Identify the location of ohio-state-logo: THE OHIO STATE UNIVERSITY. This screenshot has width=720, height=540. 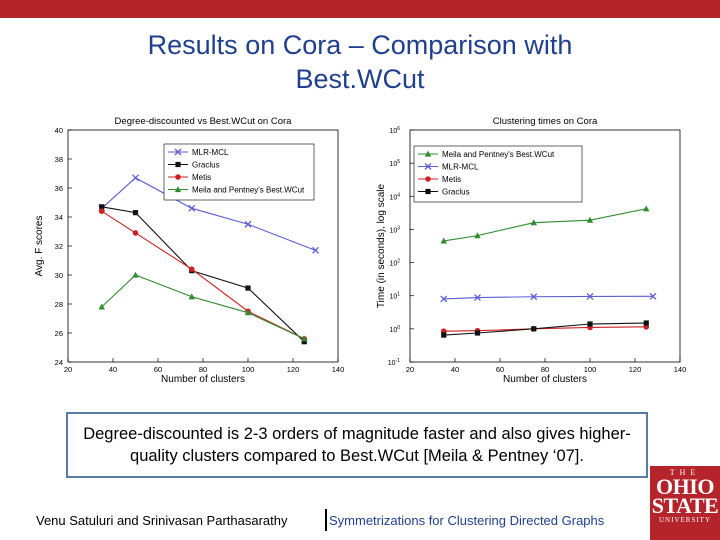
(685, 503).